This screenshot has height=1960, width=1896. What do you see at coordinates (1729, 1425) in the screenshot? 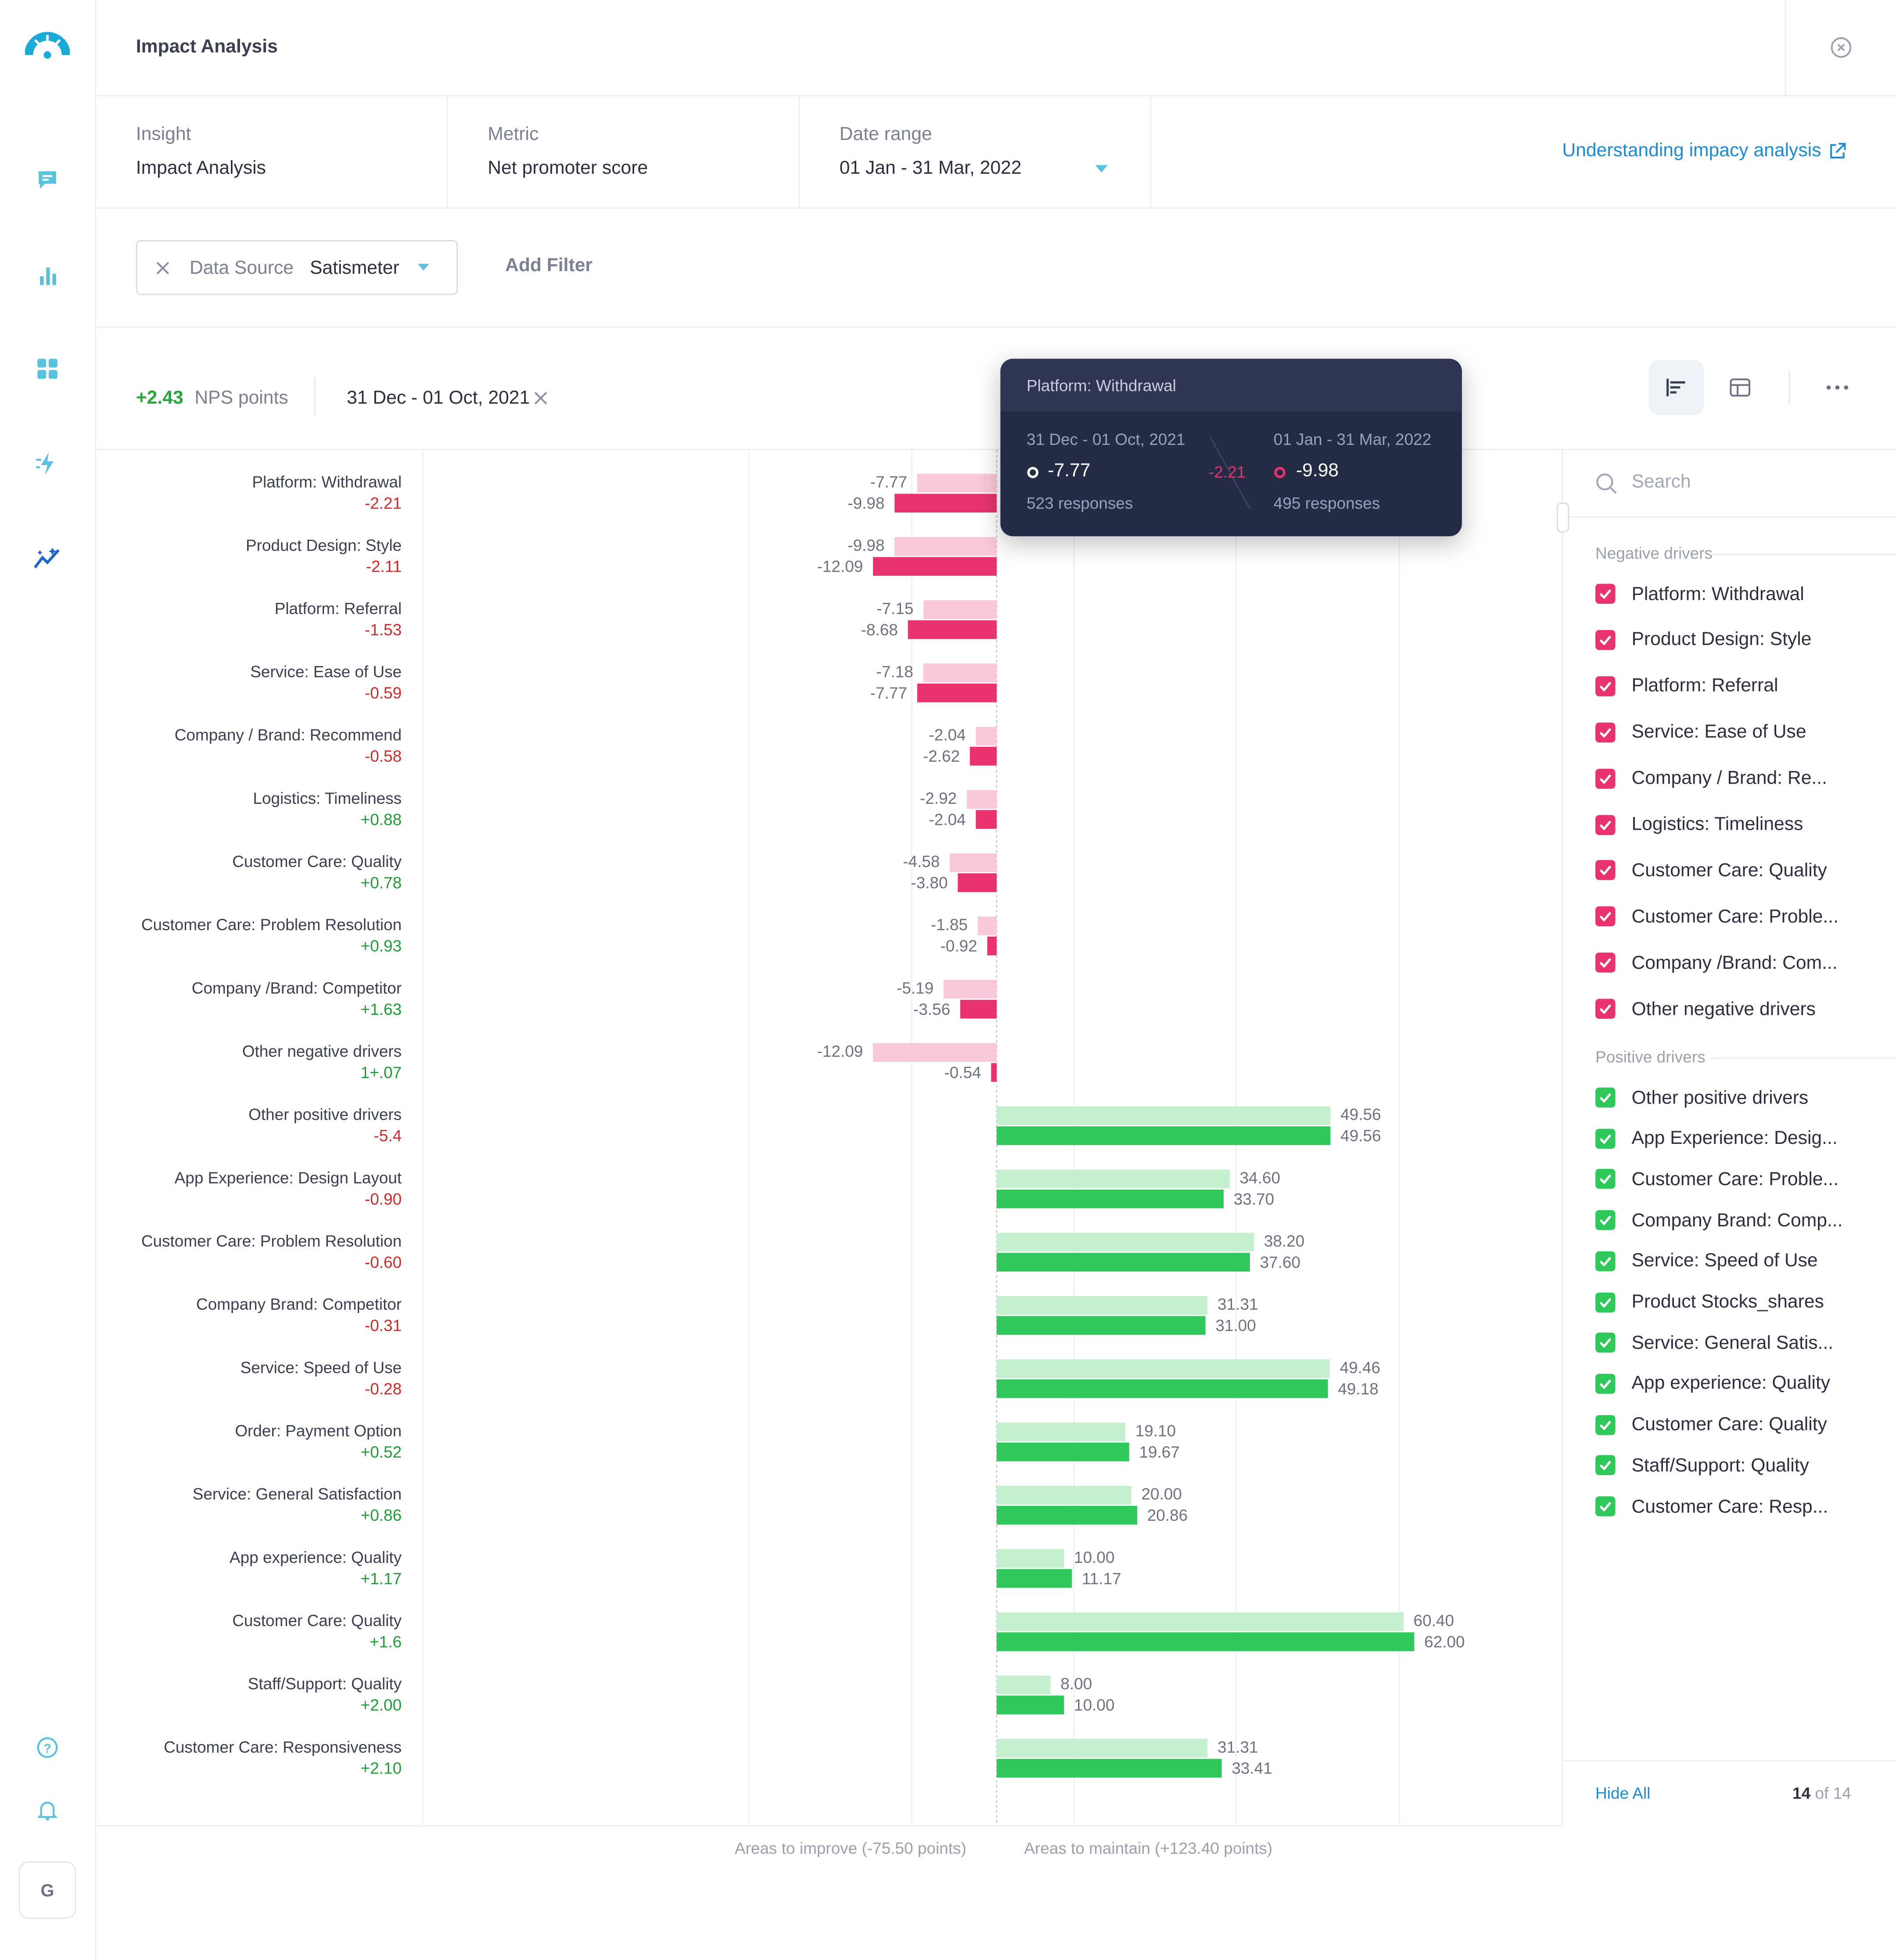
I see `positive-driver-label: Customer Care: Quality` at bounding box center [1729, 1425].